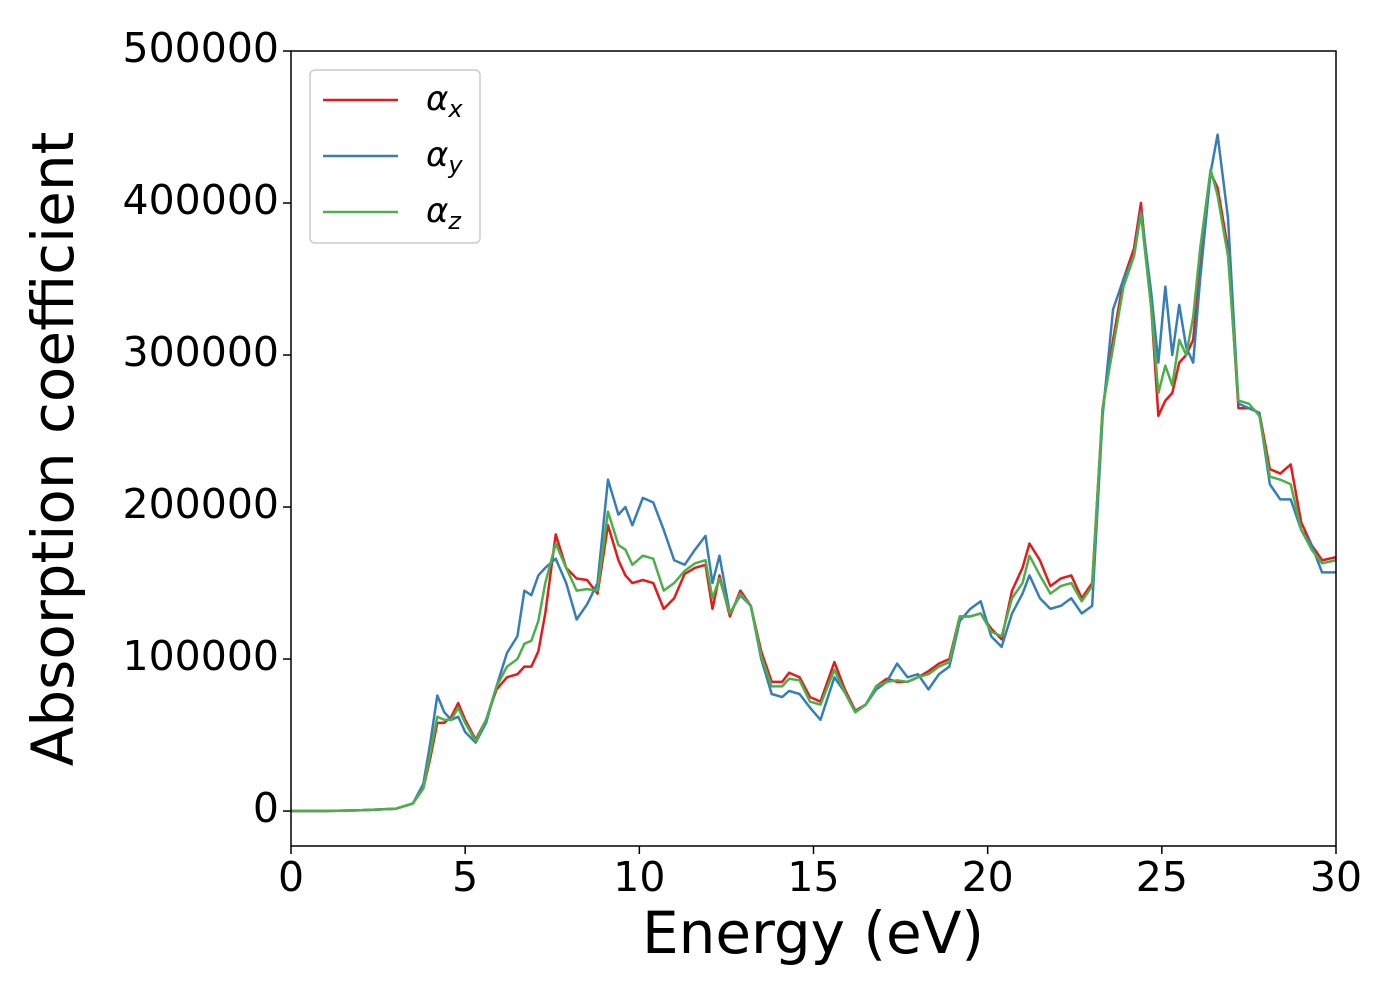 The width and height of the screenshot is (1400, 1000). What do you see at coordinates (200, 48) in the screenshot?
I see `y-tick-label: 500000` at bounding box center [200, 48].